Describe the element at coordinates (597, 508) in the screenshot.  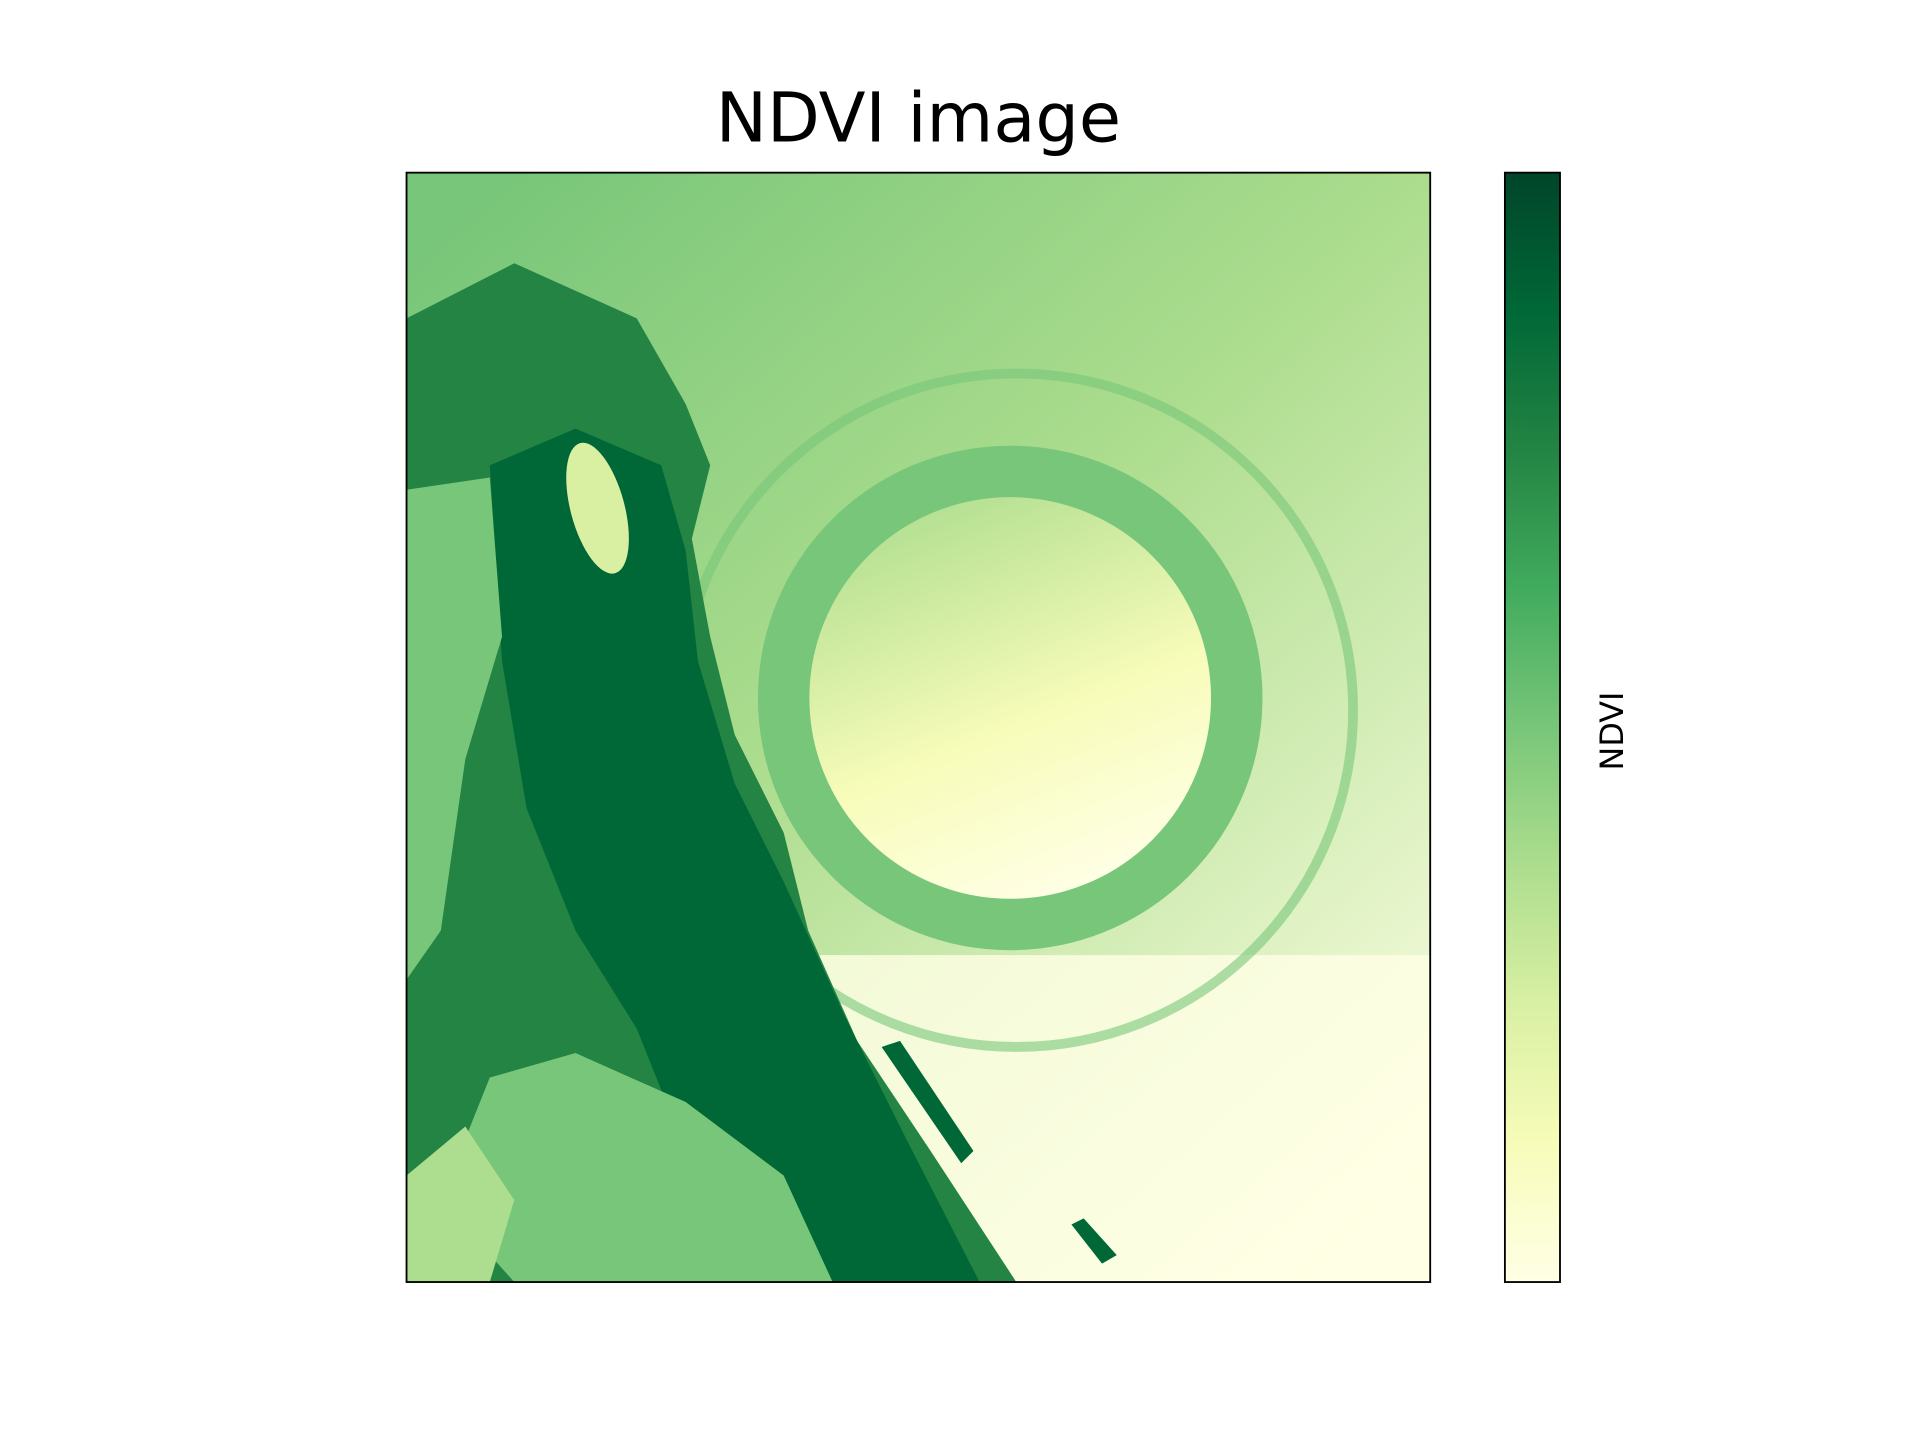
I see `clearing` at that location.